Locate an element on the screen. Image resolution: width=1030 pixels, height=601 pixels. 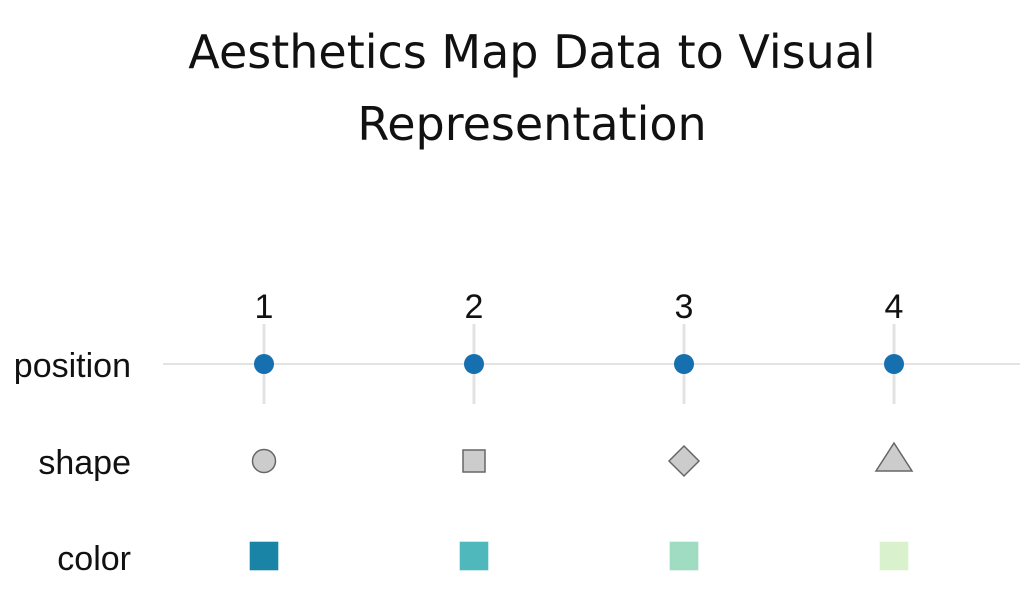
row-label-shape: shape is located at coordinates (84, 463).